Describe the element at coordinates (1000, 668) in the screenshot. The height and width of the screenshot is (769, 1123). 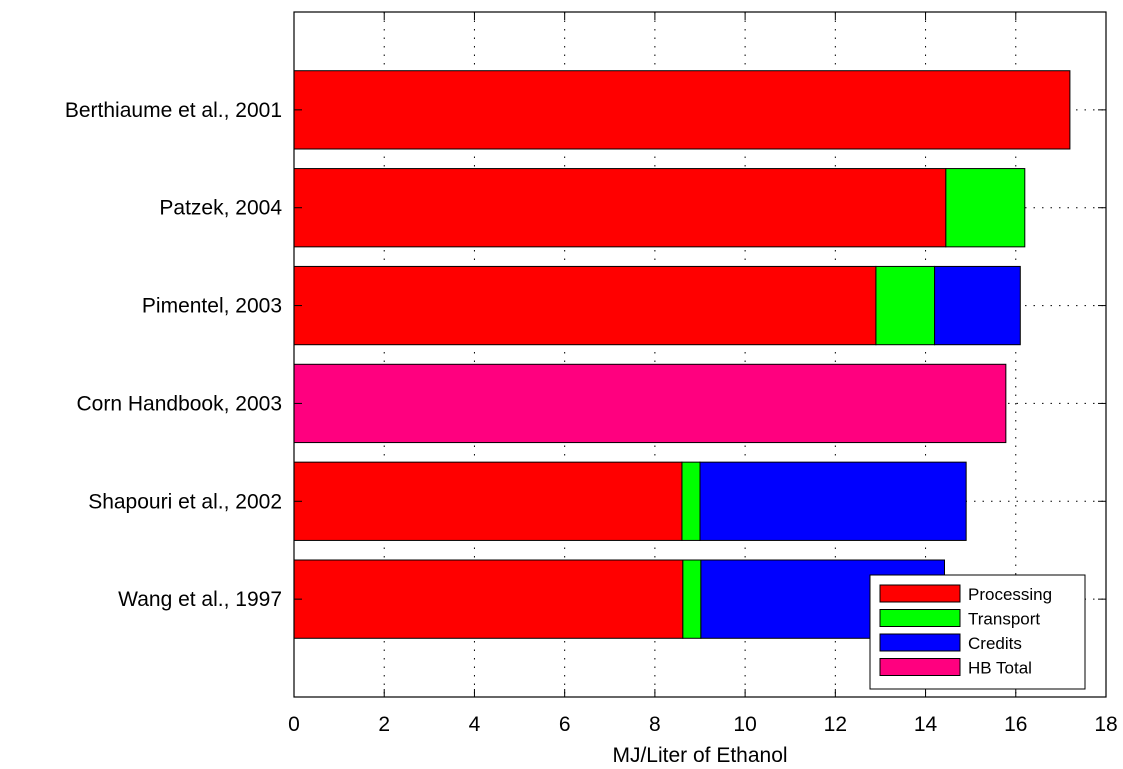
I see `legend-label: HB Total` at that location.